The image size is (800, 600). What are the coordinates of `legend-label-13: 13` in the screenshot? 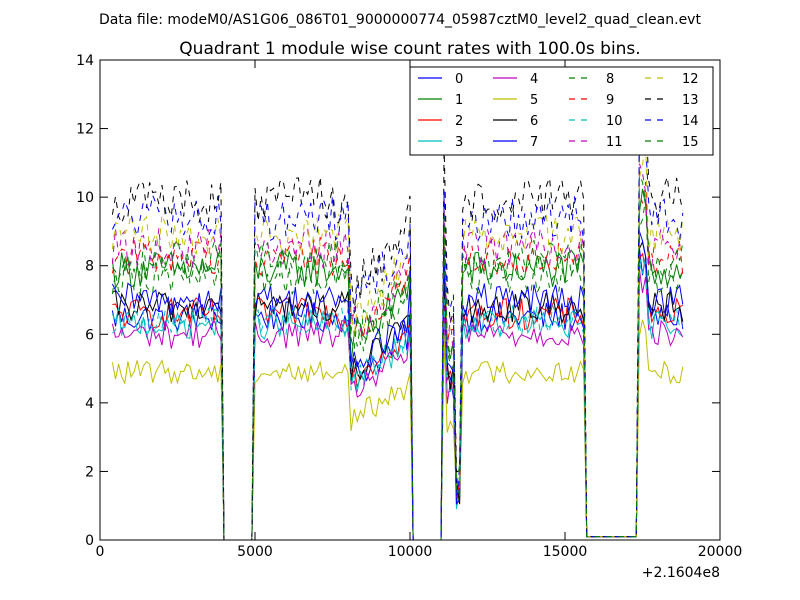 It's located at (690, 100).